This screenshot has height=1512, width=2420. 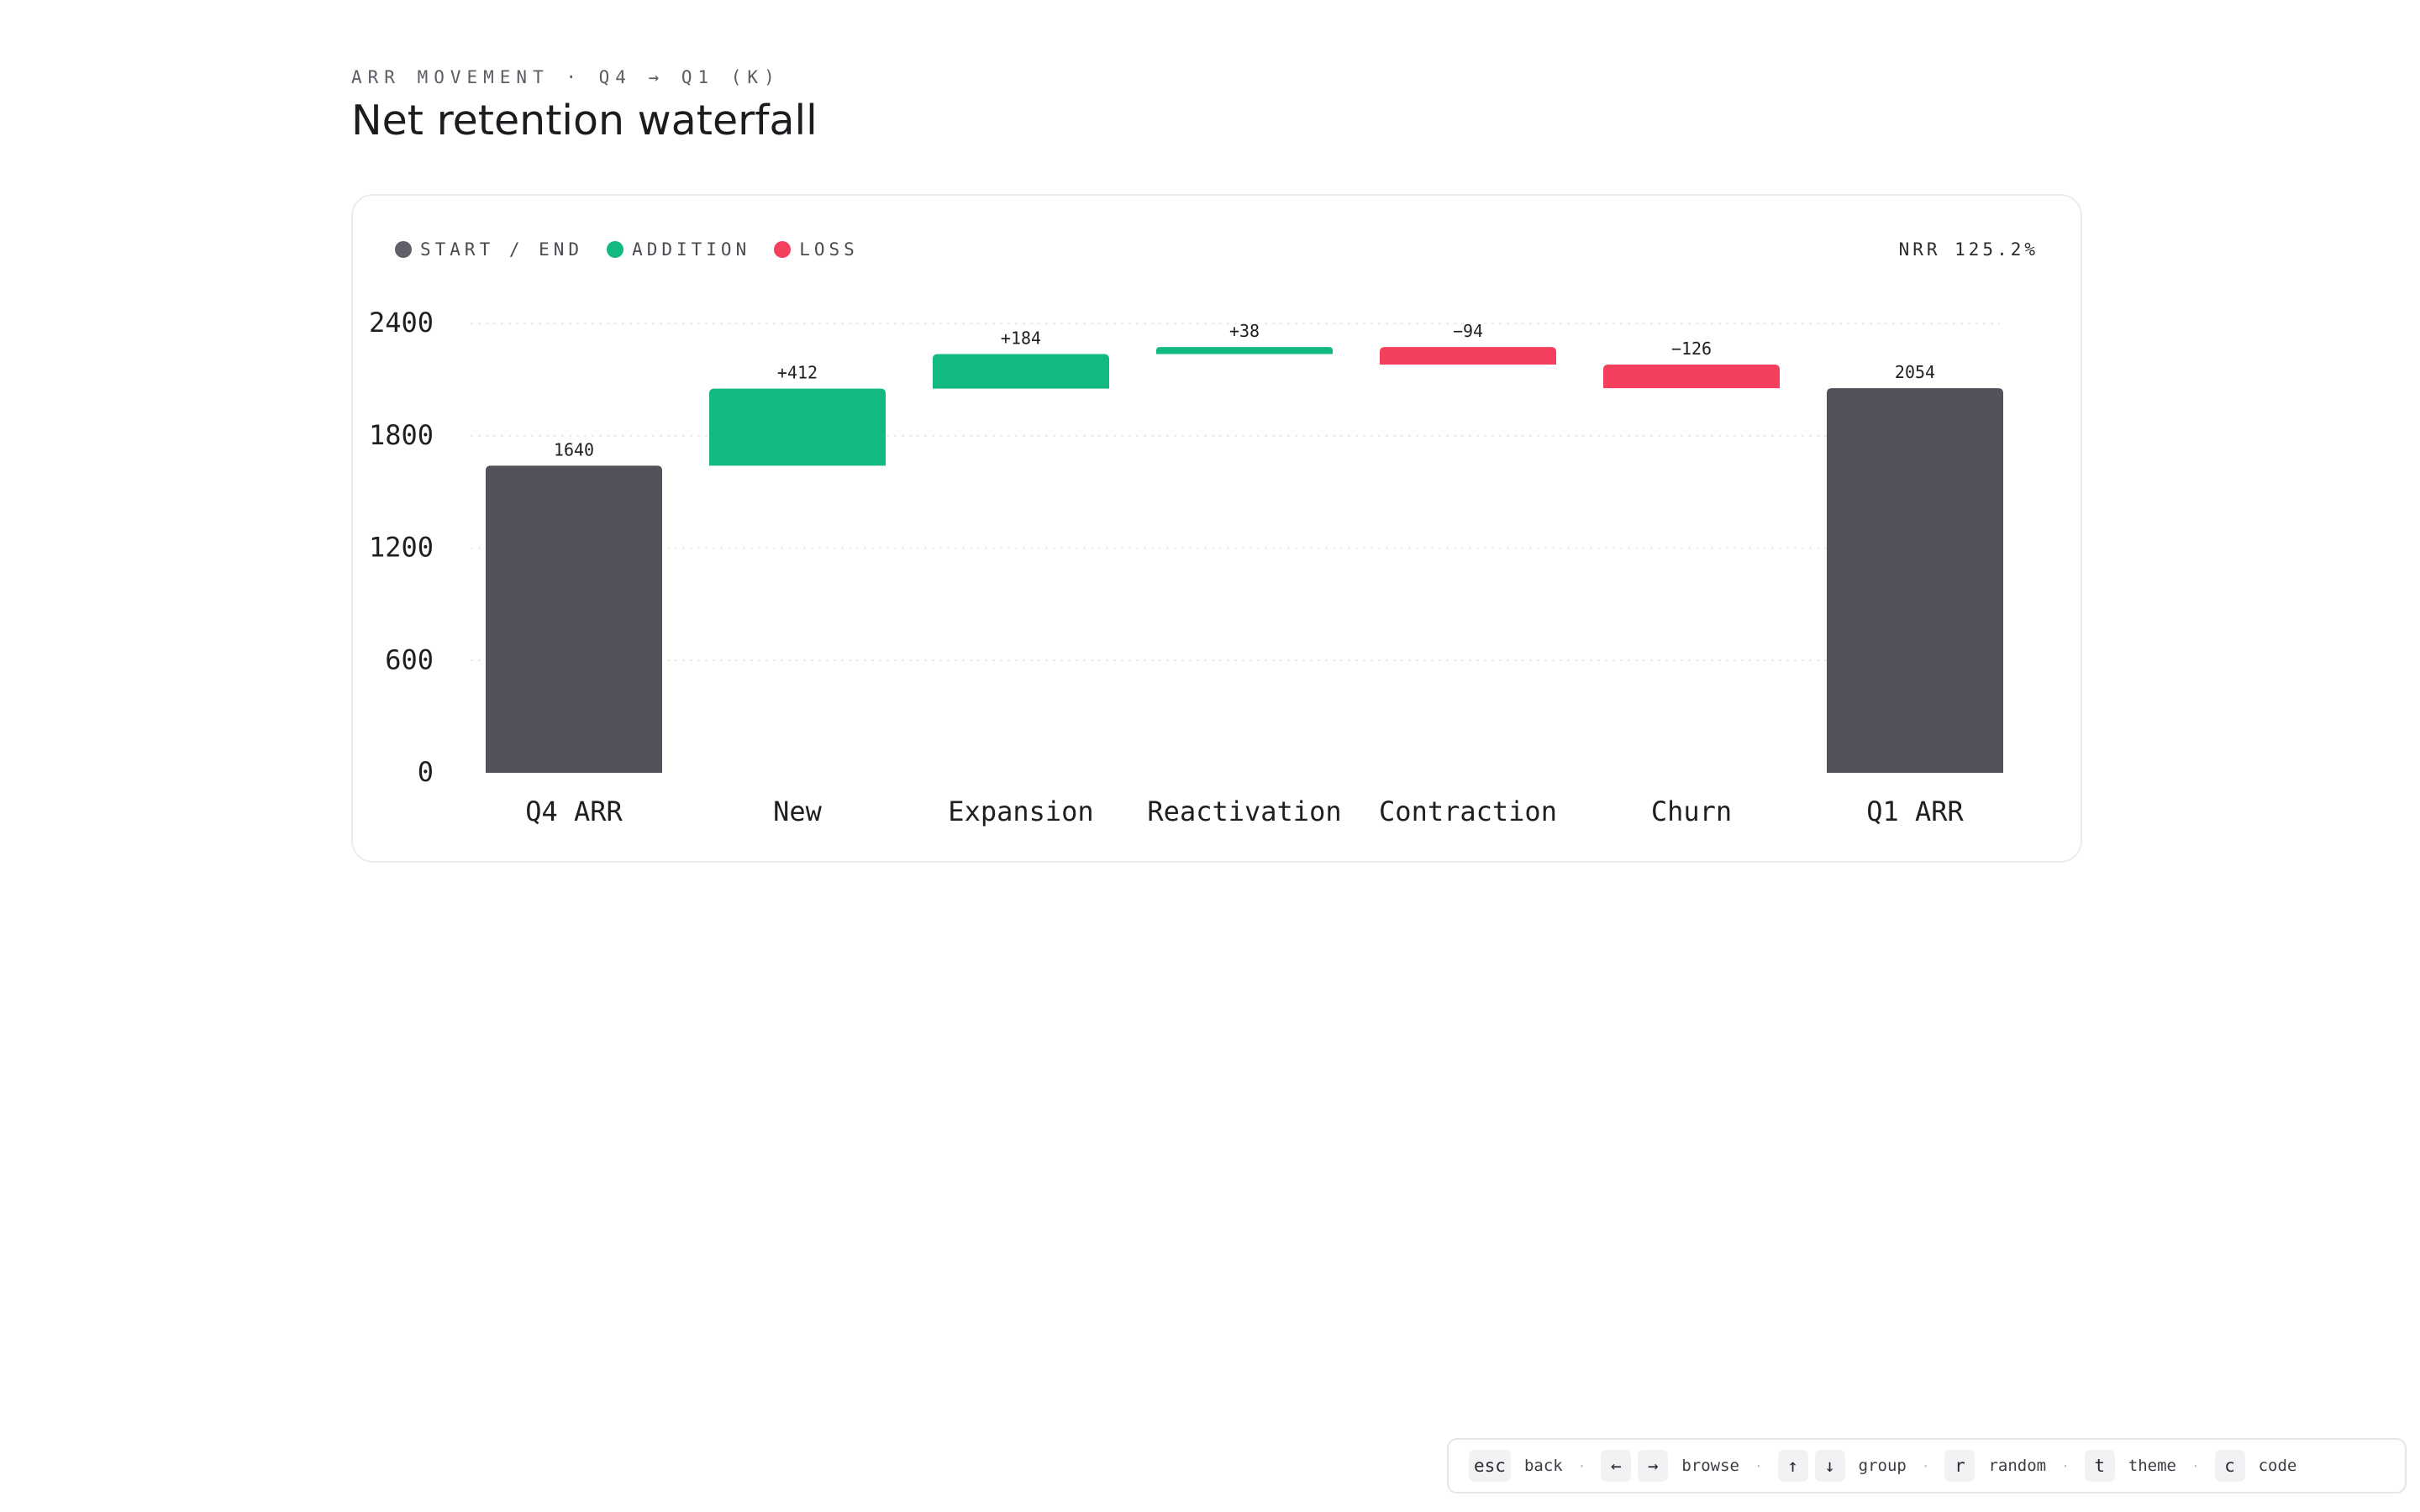 What do you see at coordinates (1670, 1466) in the screenshot?
I see `shortcut-browse: ← → browse` at bounding box center [1670, 1466].